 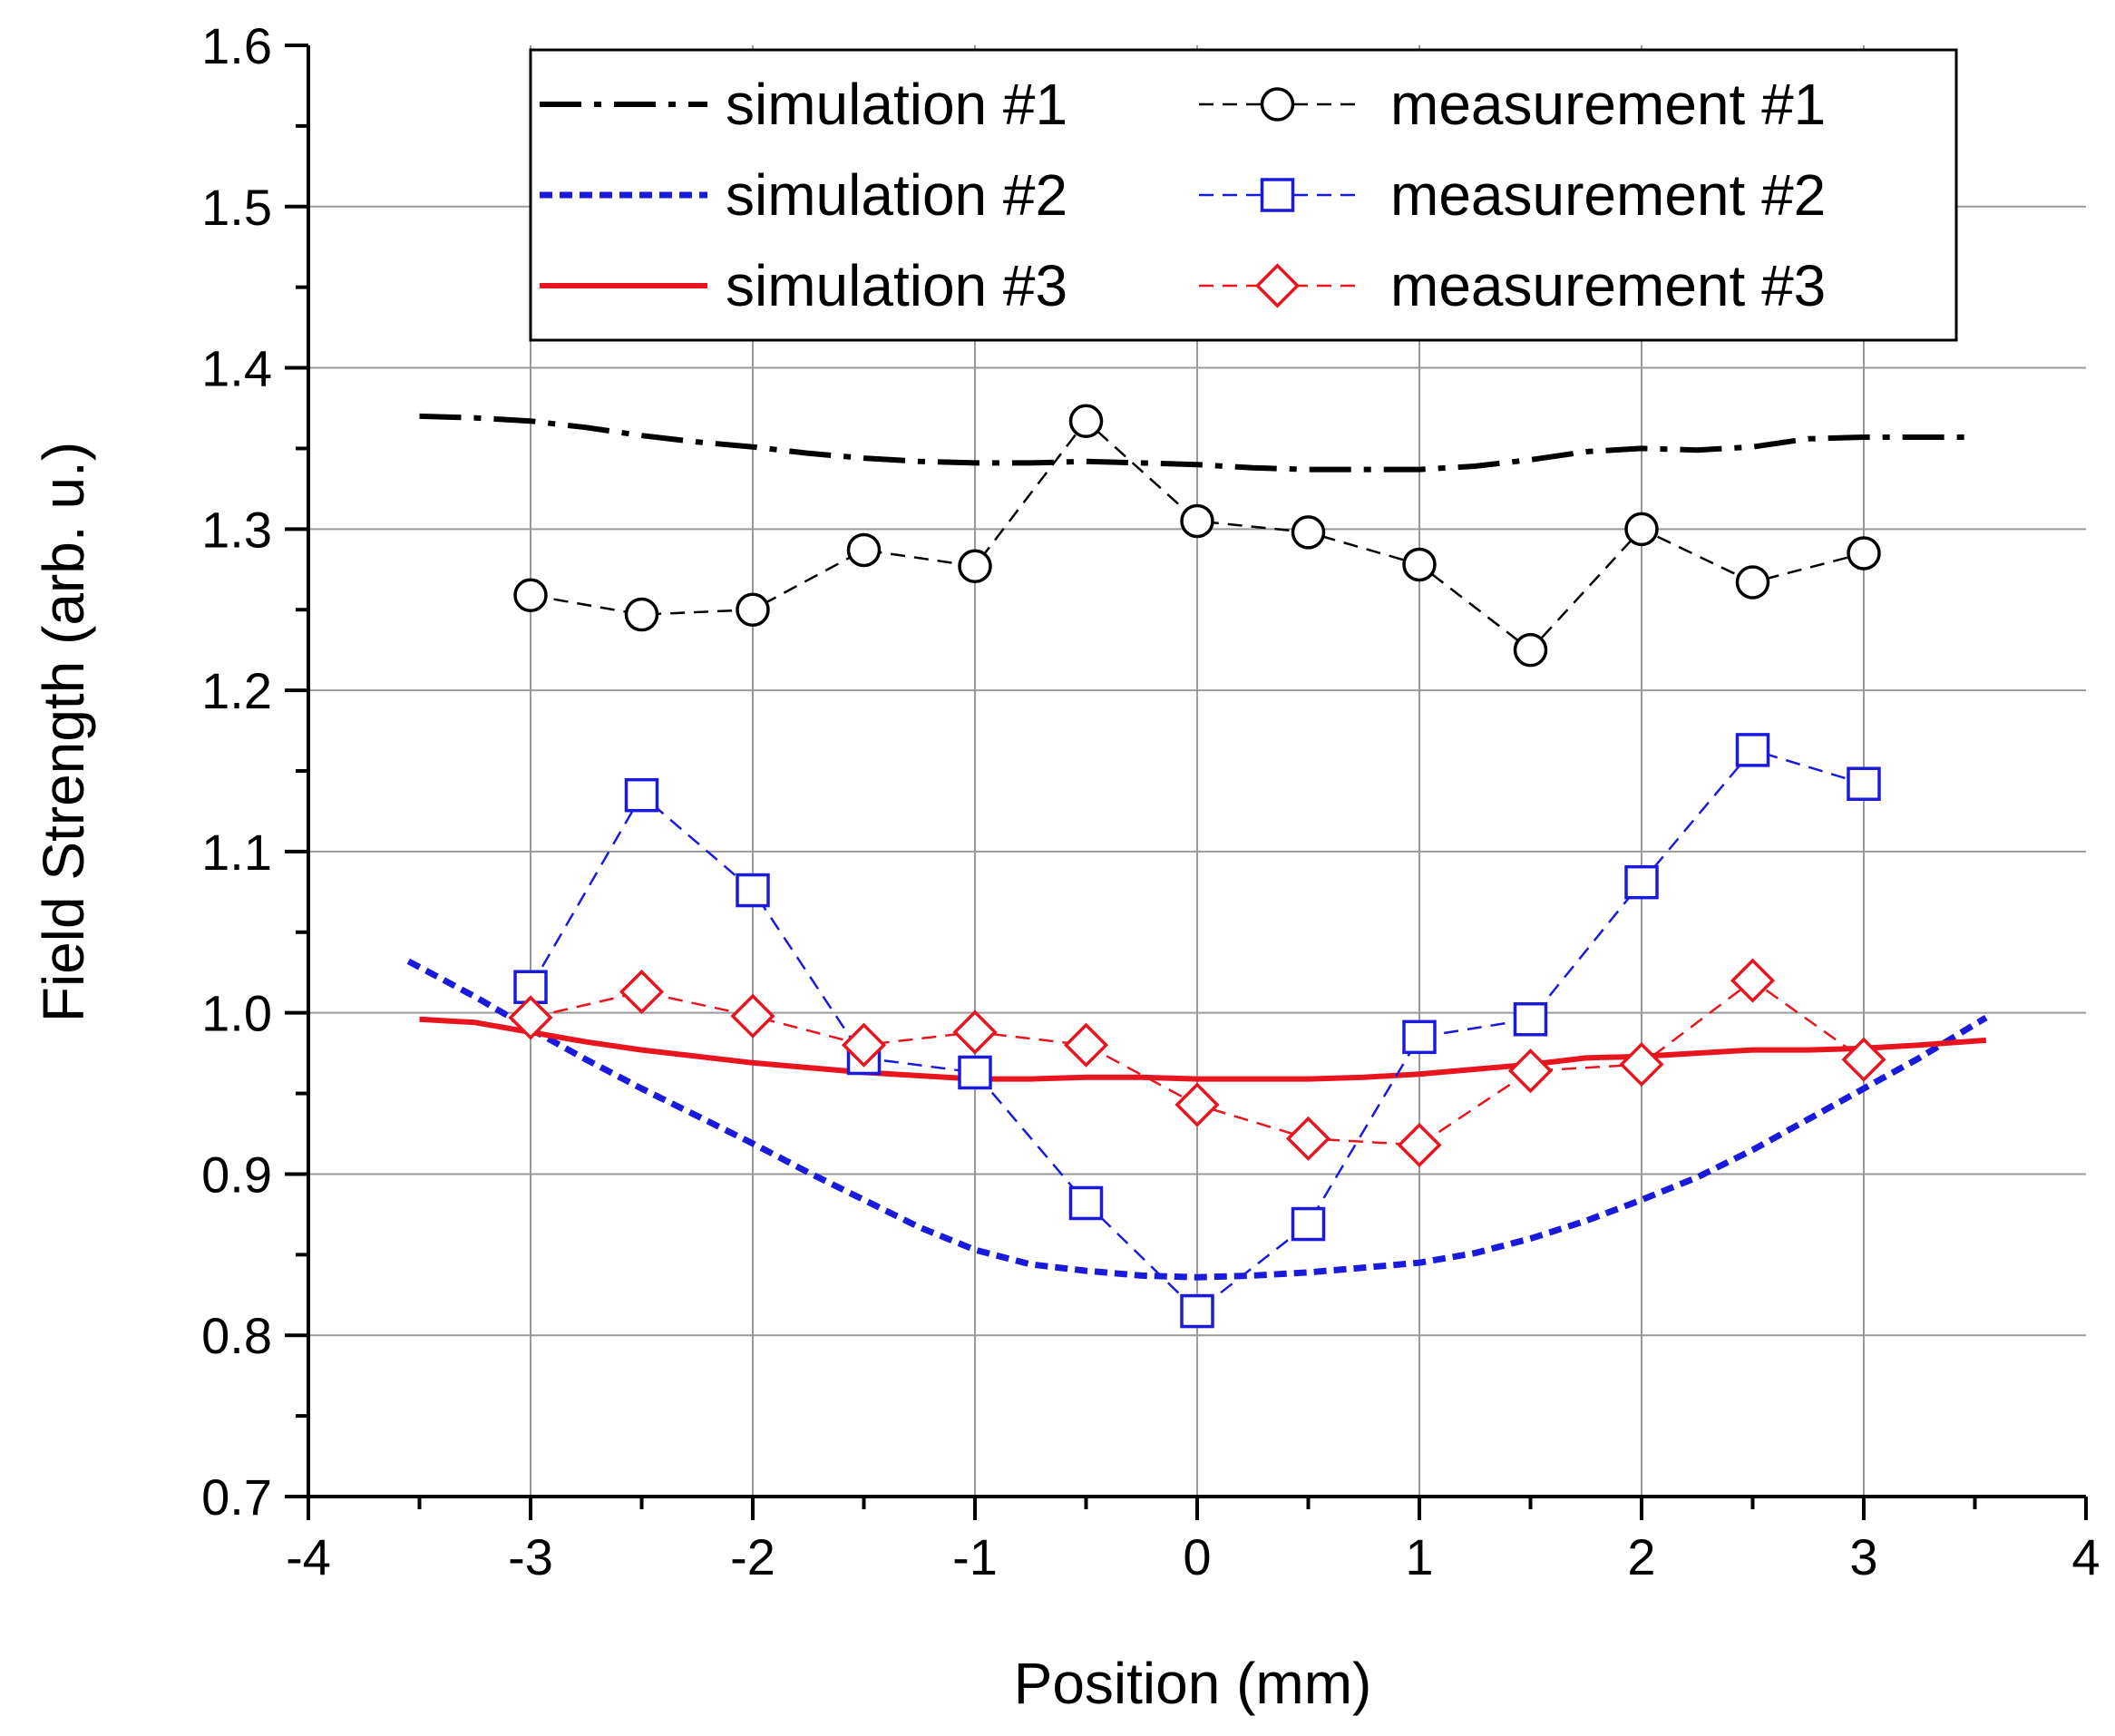 I want to click on legend-label: measurement #3, so click(x=1608, y=285).